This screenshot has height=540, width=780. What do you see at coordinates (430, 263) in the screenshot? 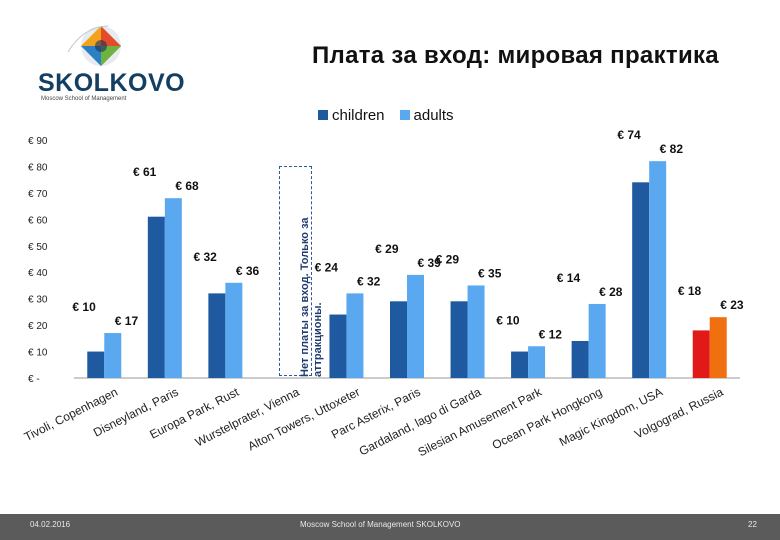
I see `data-label-adults: € 39` at bounding box center [430, 263].